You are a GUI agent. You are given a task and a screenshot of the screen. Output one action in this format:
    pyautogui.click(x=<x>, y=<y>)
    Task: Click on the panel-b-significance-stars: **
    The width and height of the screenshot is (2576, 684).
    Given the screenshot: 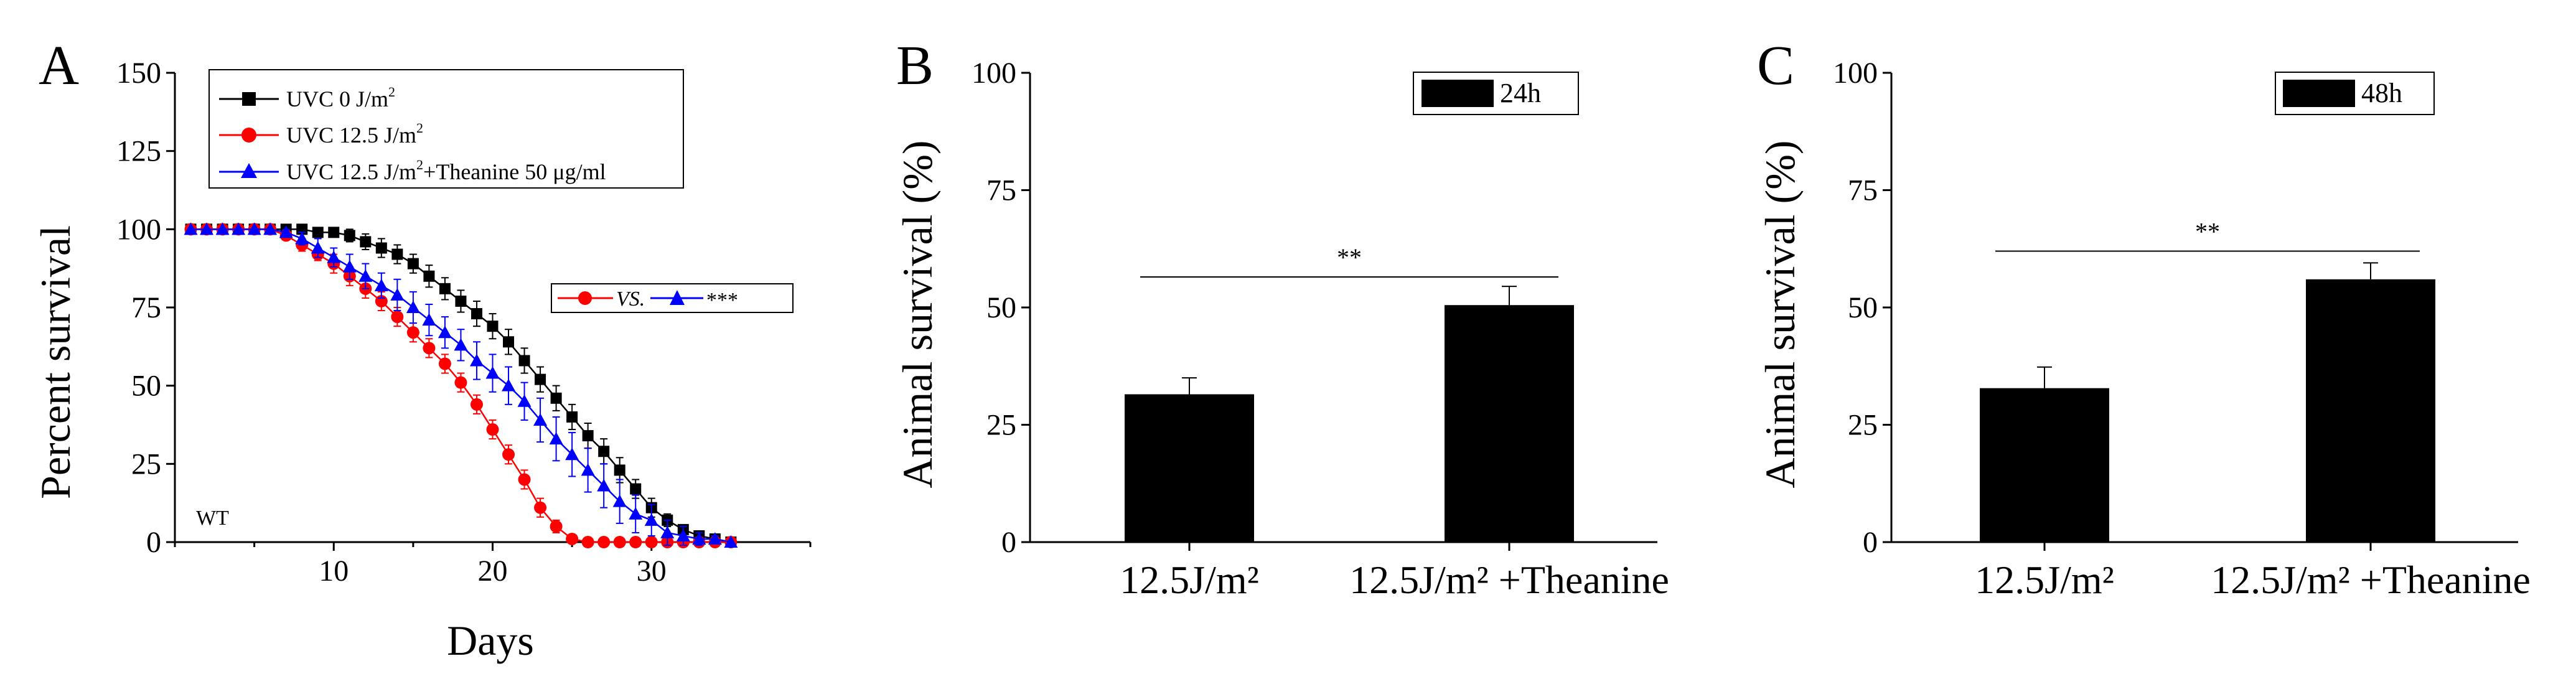 What is the action you would take?
    pyautogui.click(x=1349, y=257)
    